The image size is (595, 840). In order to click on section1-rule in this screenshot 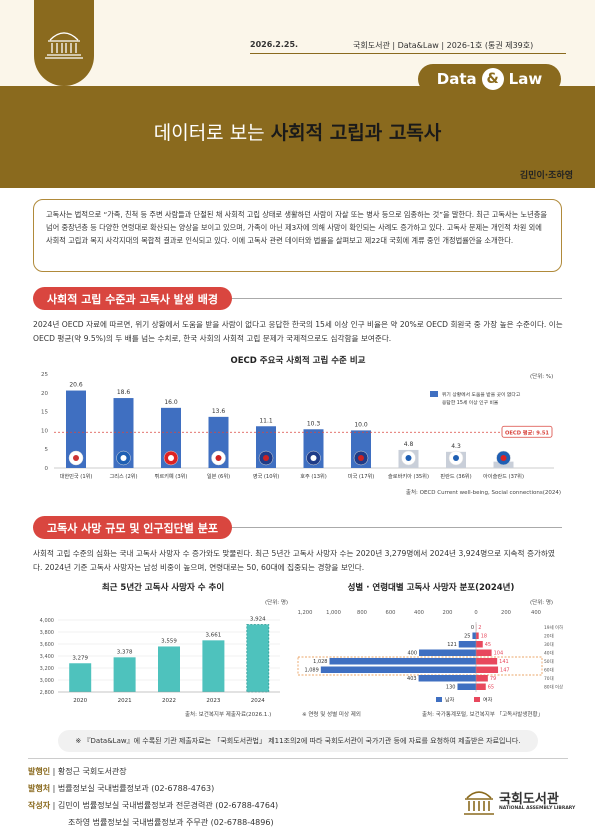, I will do `click(297, 298)`.